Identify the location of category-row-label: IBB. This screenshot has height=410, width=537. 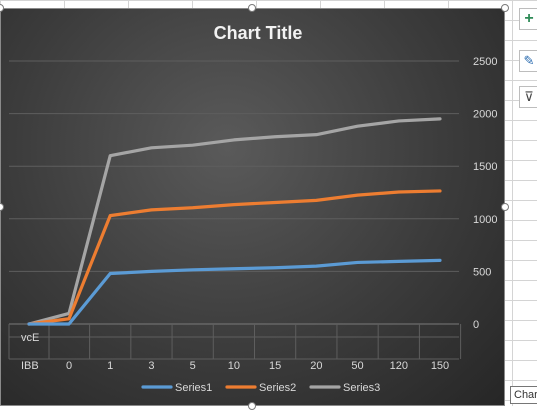
(30, 366).